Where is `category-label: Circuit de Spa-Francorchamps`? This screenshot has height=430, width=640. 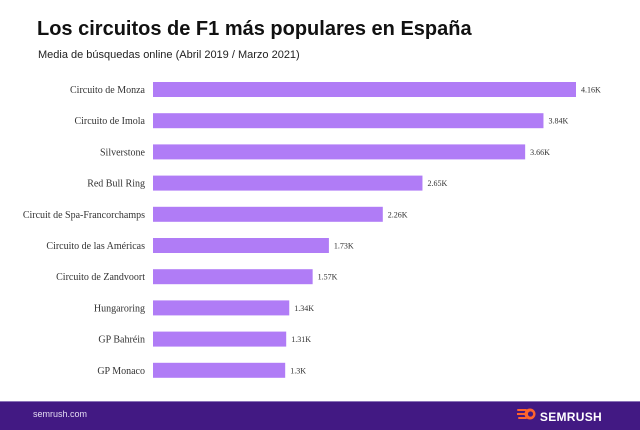 category-label: Circuit de Spa-Francorchamps is located at coordinates (84, 215).